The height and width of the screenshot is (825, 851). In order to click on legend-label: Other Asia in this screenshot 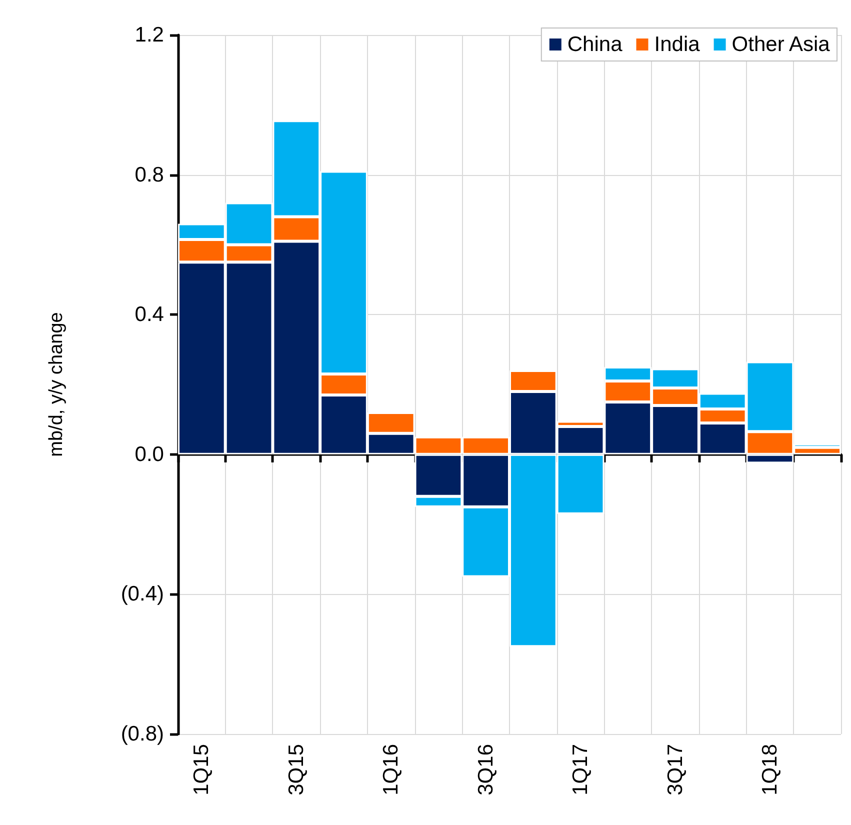, I will do `click(781, 44)`.